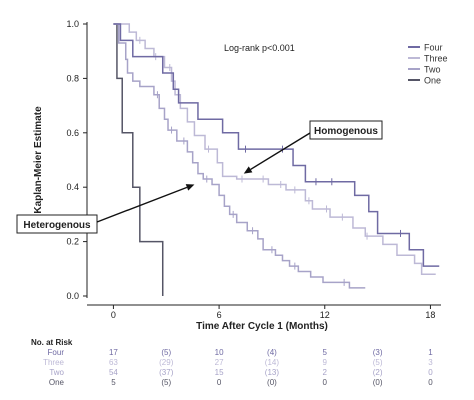  Describe the element at coordinates (219, 362) in the screenshot. I see `risk-cell: 27` at that location.